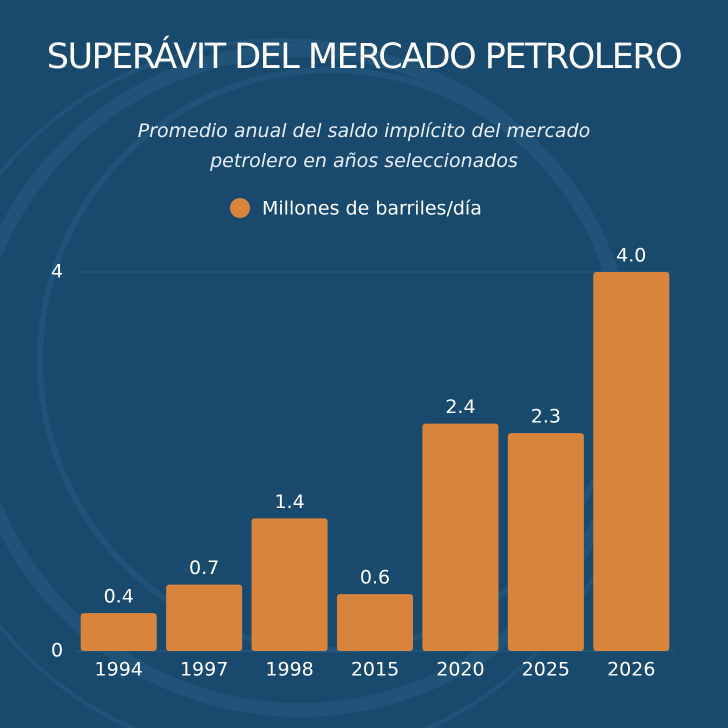 The width and height of the screenshot is (728, 728). What do you see at coordinates (375, 670) in the screenshot?
I see `x-tick-label: 2015` at bounding box center [375, 670].